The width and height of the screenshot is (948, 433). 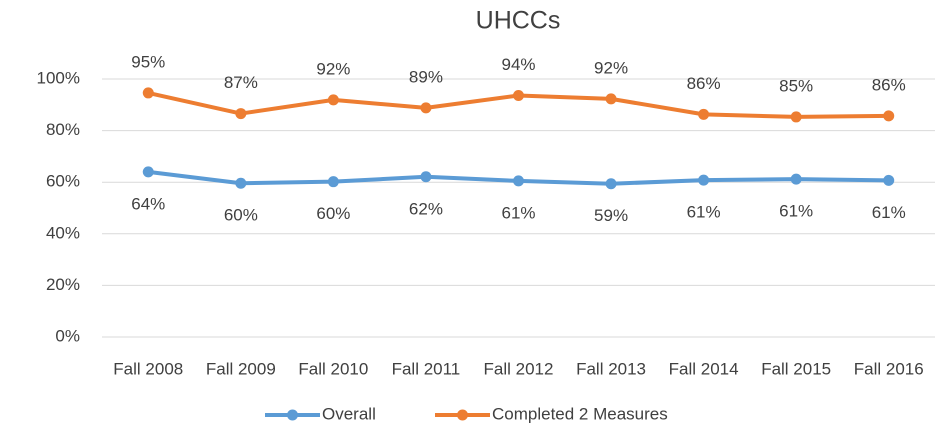 What do you see at coordinates (63, 129) in the screenshot?
I see `y-tick-label: 80%` at bounding box center [63, 129].